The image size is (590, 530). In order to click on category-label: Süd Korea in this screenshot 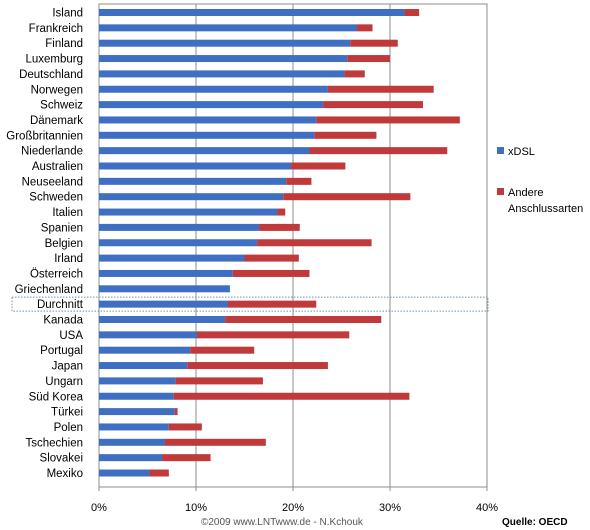, I will do `click(56, 397)`.